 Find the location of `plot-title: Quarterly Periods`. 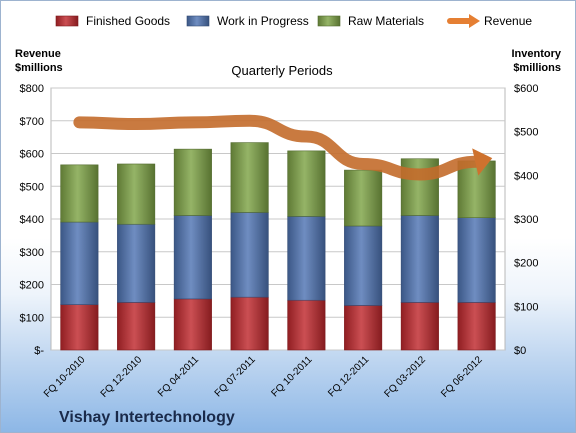

plot-title: Quarterly Periods is located at coordinates (282, 70).